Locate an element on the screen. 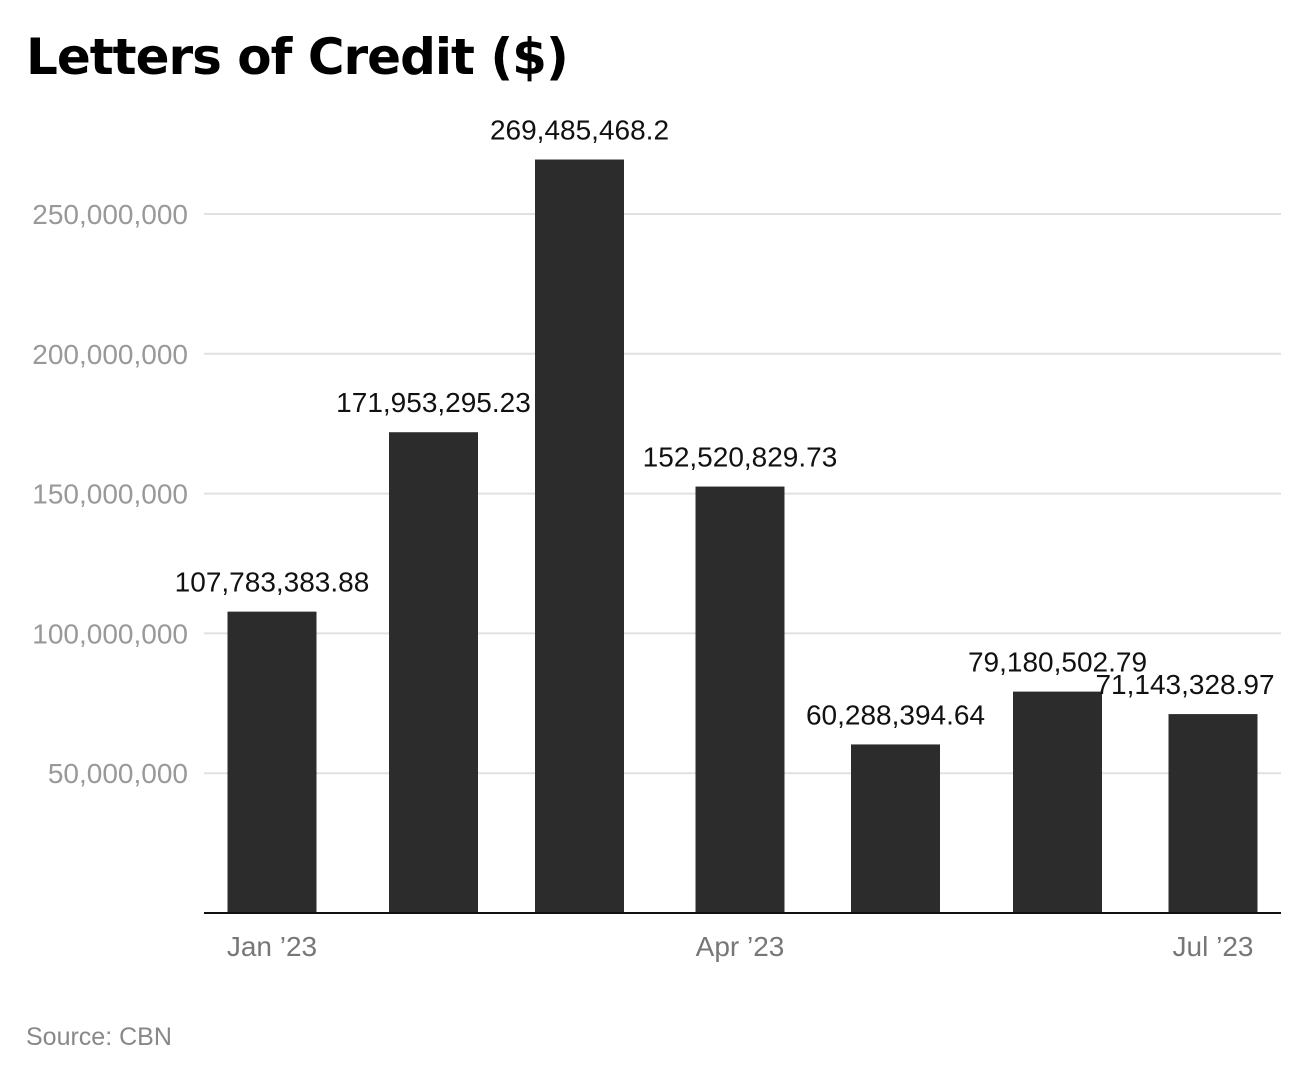 The width and height of the screenshot is (1306, 1080). data-label: 269,485,468.2 is located at coordinates (579, 130).